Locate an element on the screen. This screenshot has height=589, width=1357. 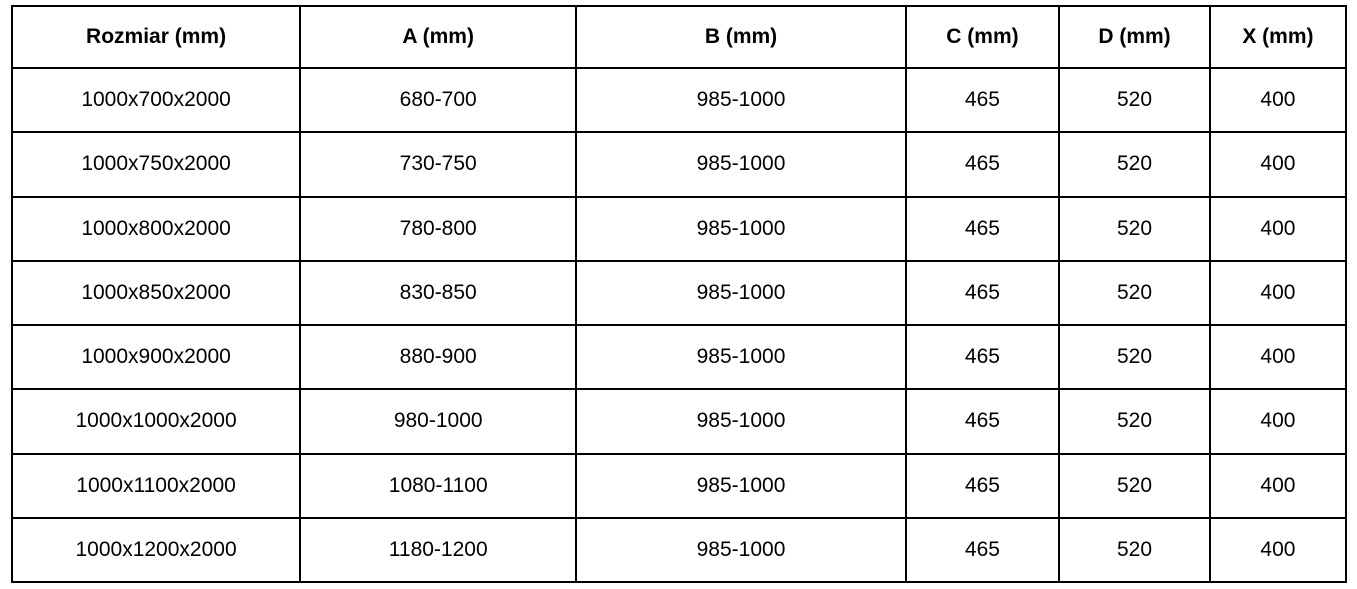
table-row: 1000x1200x2000 1180-1200 985-1000 465 520 400 is located at coordinates (679, 550).